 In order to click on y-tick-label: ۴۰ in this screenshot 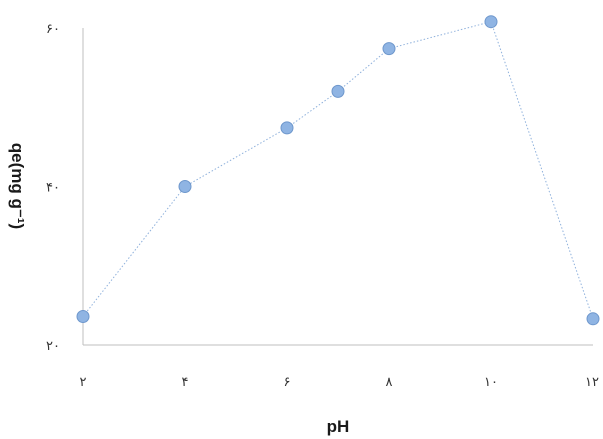, I will do `click(53, 188)`.